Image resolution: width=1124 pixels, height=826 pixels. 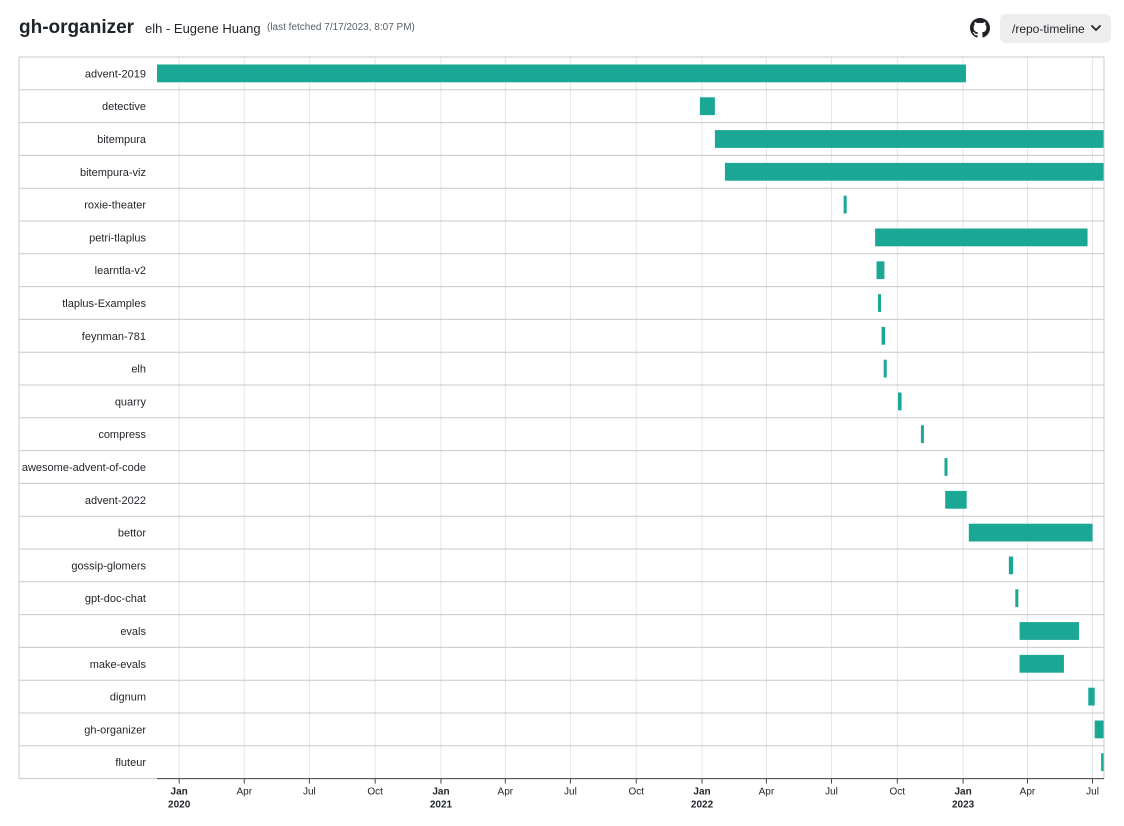 What do you see at coordinates (122, 435) in the screenshot?
I see `repo-label: compress` at bounding box center [122, 435].